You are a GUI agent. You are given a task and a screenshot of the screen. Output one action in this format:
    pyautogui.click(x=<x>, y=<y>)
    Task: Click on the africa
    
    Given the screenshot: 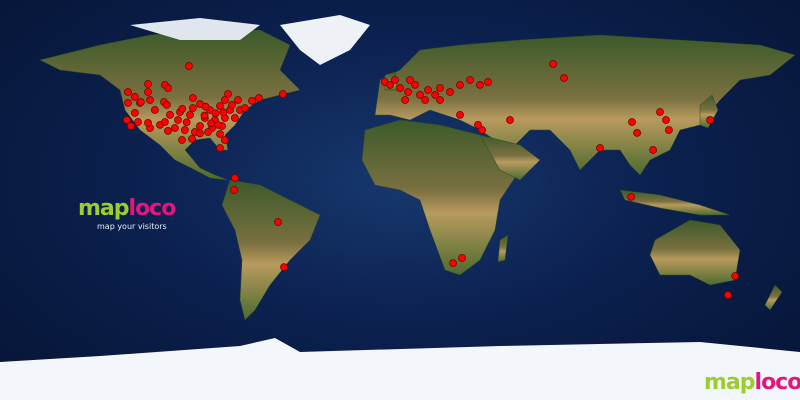 What is the action you would take?
    pyautogui.click(x=441, y=197)
    